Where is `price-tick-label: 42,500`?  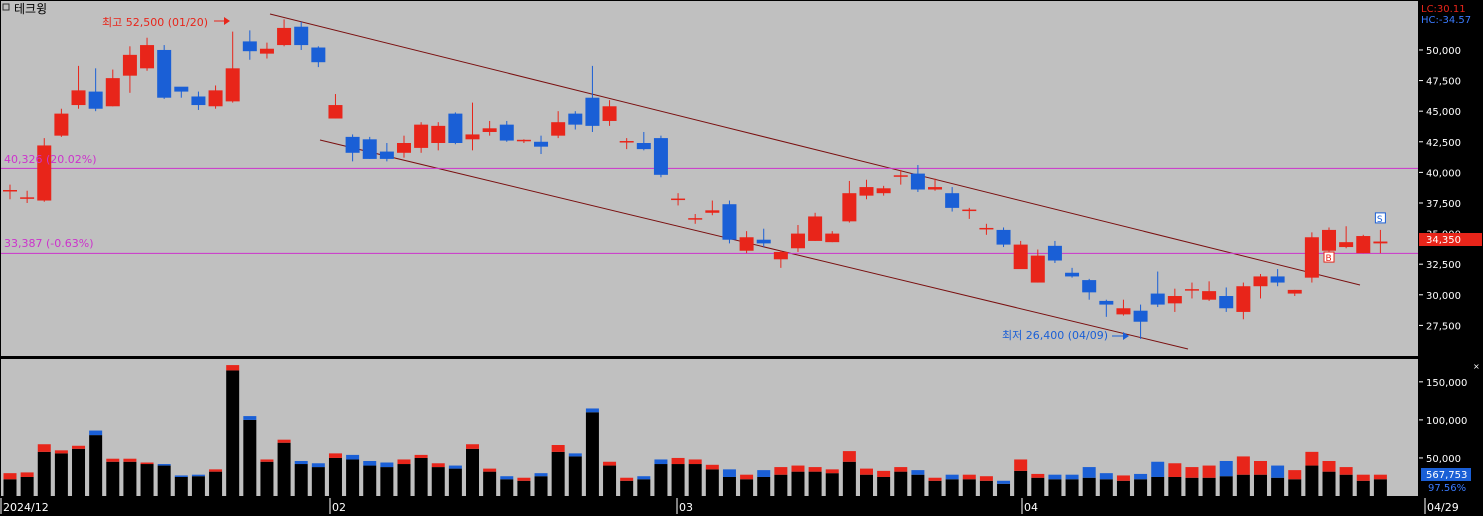 price-tick-label: 42,500 is located at coordinates (1443, 143).